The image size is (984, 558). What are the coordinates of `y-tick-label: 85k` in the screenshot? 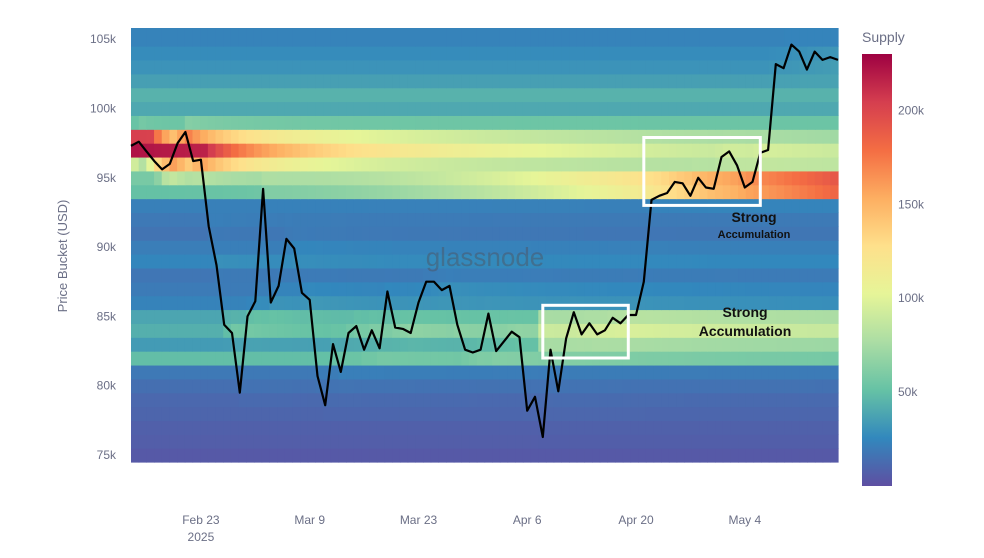 It's located at (107, 316).